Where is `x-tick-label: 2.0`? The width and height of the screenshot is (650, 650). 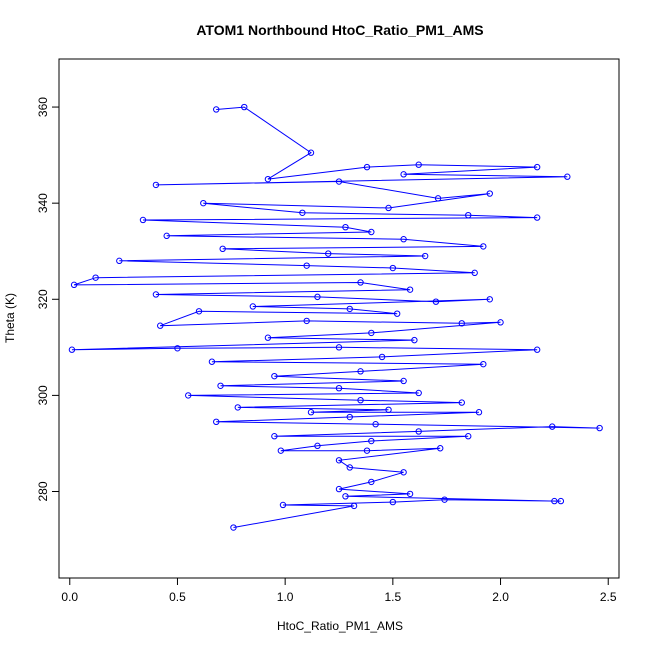
x-tick-label: 2.0 is located at coordinates (500, 597).